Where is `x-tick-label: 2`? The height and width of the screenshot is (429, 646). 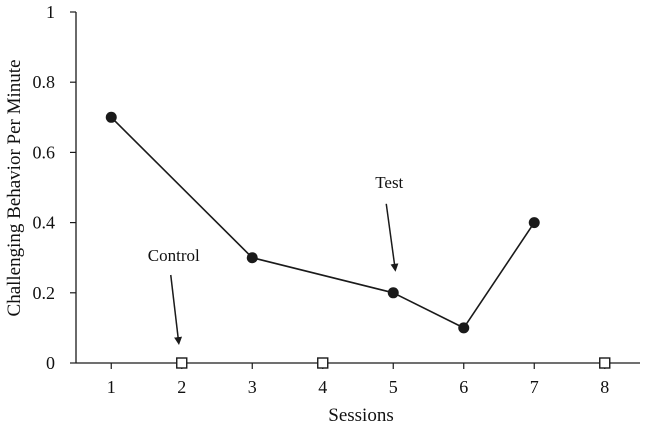
x-tick-label: 2 is located at coordinates (181, 387).